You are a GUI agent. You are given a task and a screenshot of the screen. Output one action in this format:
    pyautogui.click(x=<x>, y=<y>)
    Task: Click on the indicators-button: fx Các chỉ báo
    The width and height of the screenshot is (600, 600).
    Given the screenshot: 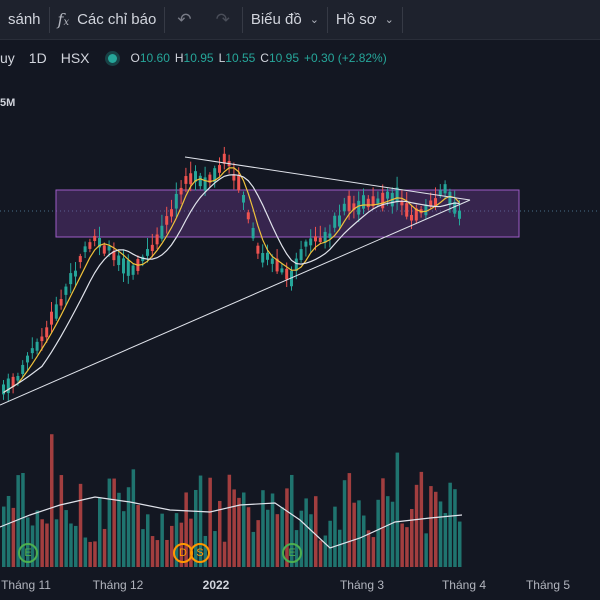 What is the action you would take?
    pyautogui.click(x=107, y=20)
    